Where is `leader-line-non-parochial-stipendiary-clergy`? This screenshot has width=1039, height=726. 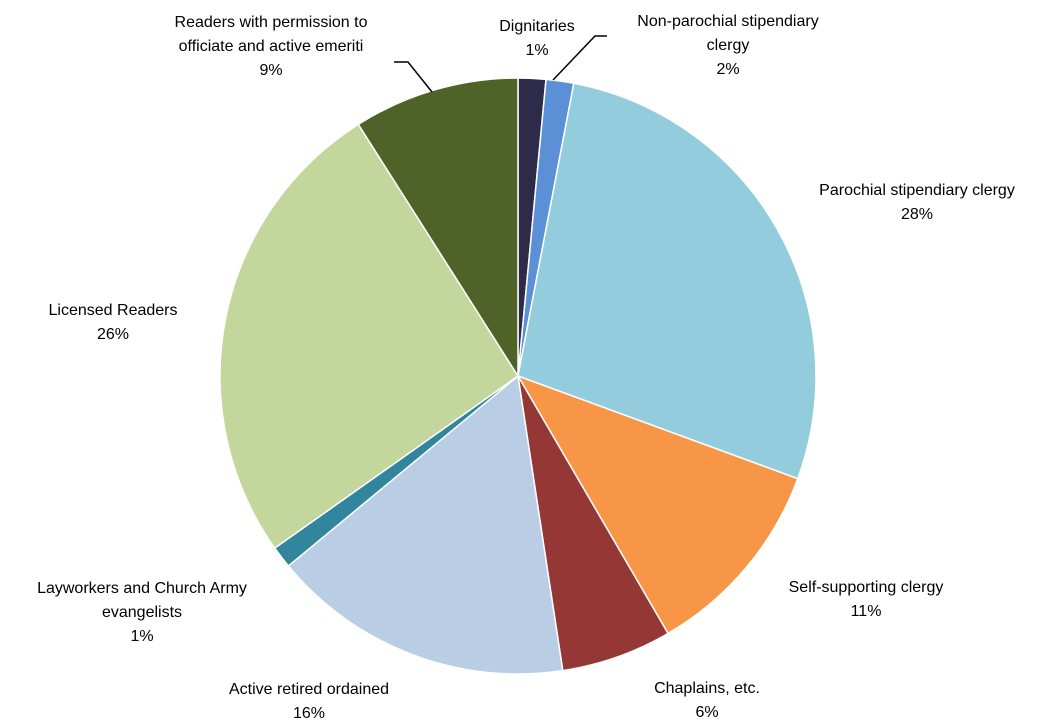
leader-line-non-parochial-stipendiary-clergy is located at coordinates (579, 58).